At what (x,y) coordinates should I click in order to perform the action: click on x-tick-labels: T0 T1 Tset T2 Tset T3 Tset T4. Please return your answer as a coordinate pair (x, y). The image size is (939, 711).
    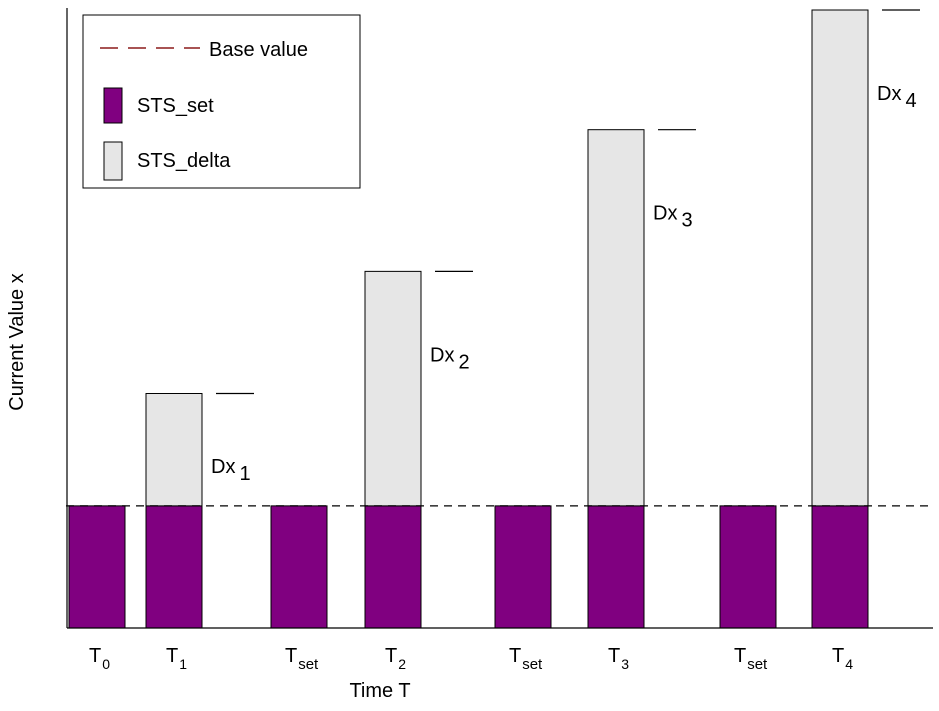
    Looking at the image, I should click on (471, 659).